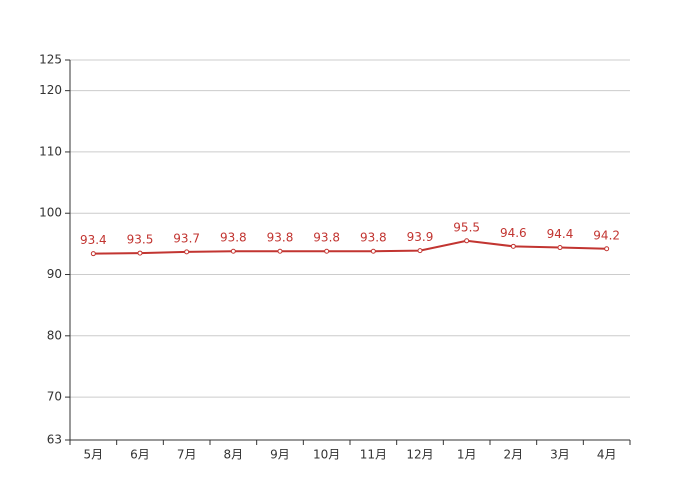 This screenshot has width=700, height=500. What do you see at coordinates (514, 455) in the screenshot?
I see `x-tick-label: 2月` at bounding box center [514, 455].